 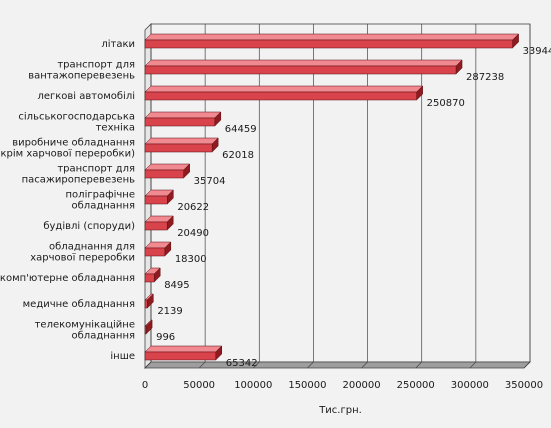 What do you see at coordinates (81, 76) in the screenshot?
I see `category-label-line: вантажоперевезень` at bounding box center [81, 76].